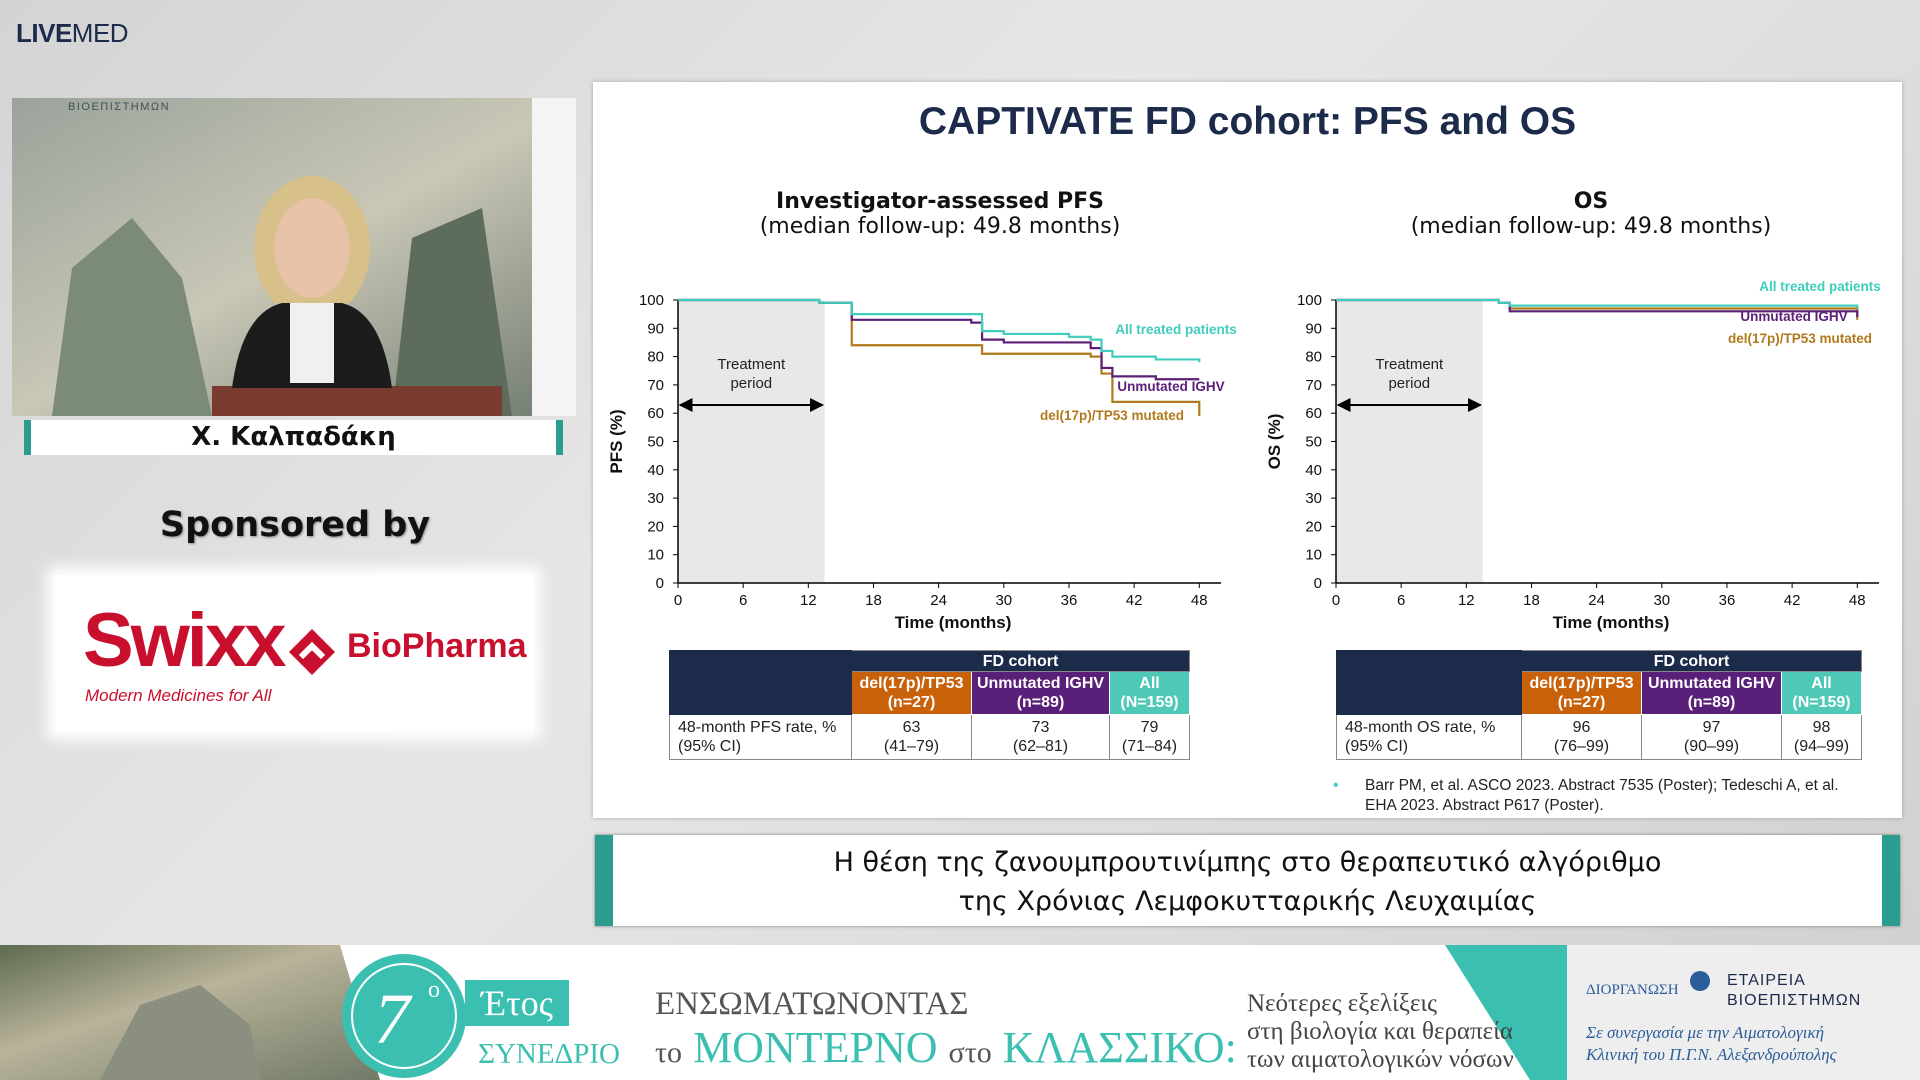  What do you see at coordinates (1591, 201) in the screenshot?
I see `chart-title: OS` at bounding box center [1591, 201].